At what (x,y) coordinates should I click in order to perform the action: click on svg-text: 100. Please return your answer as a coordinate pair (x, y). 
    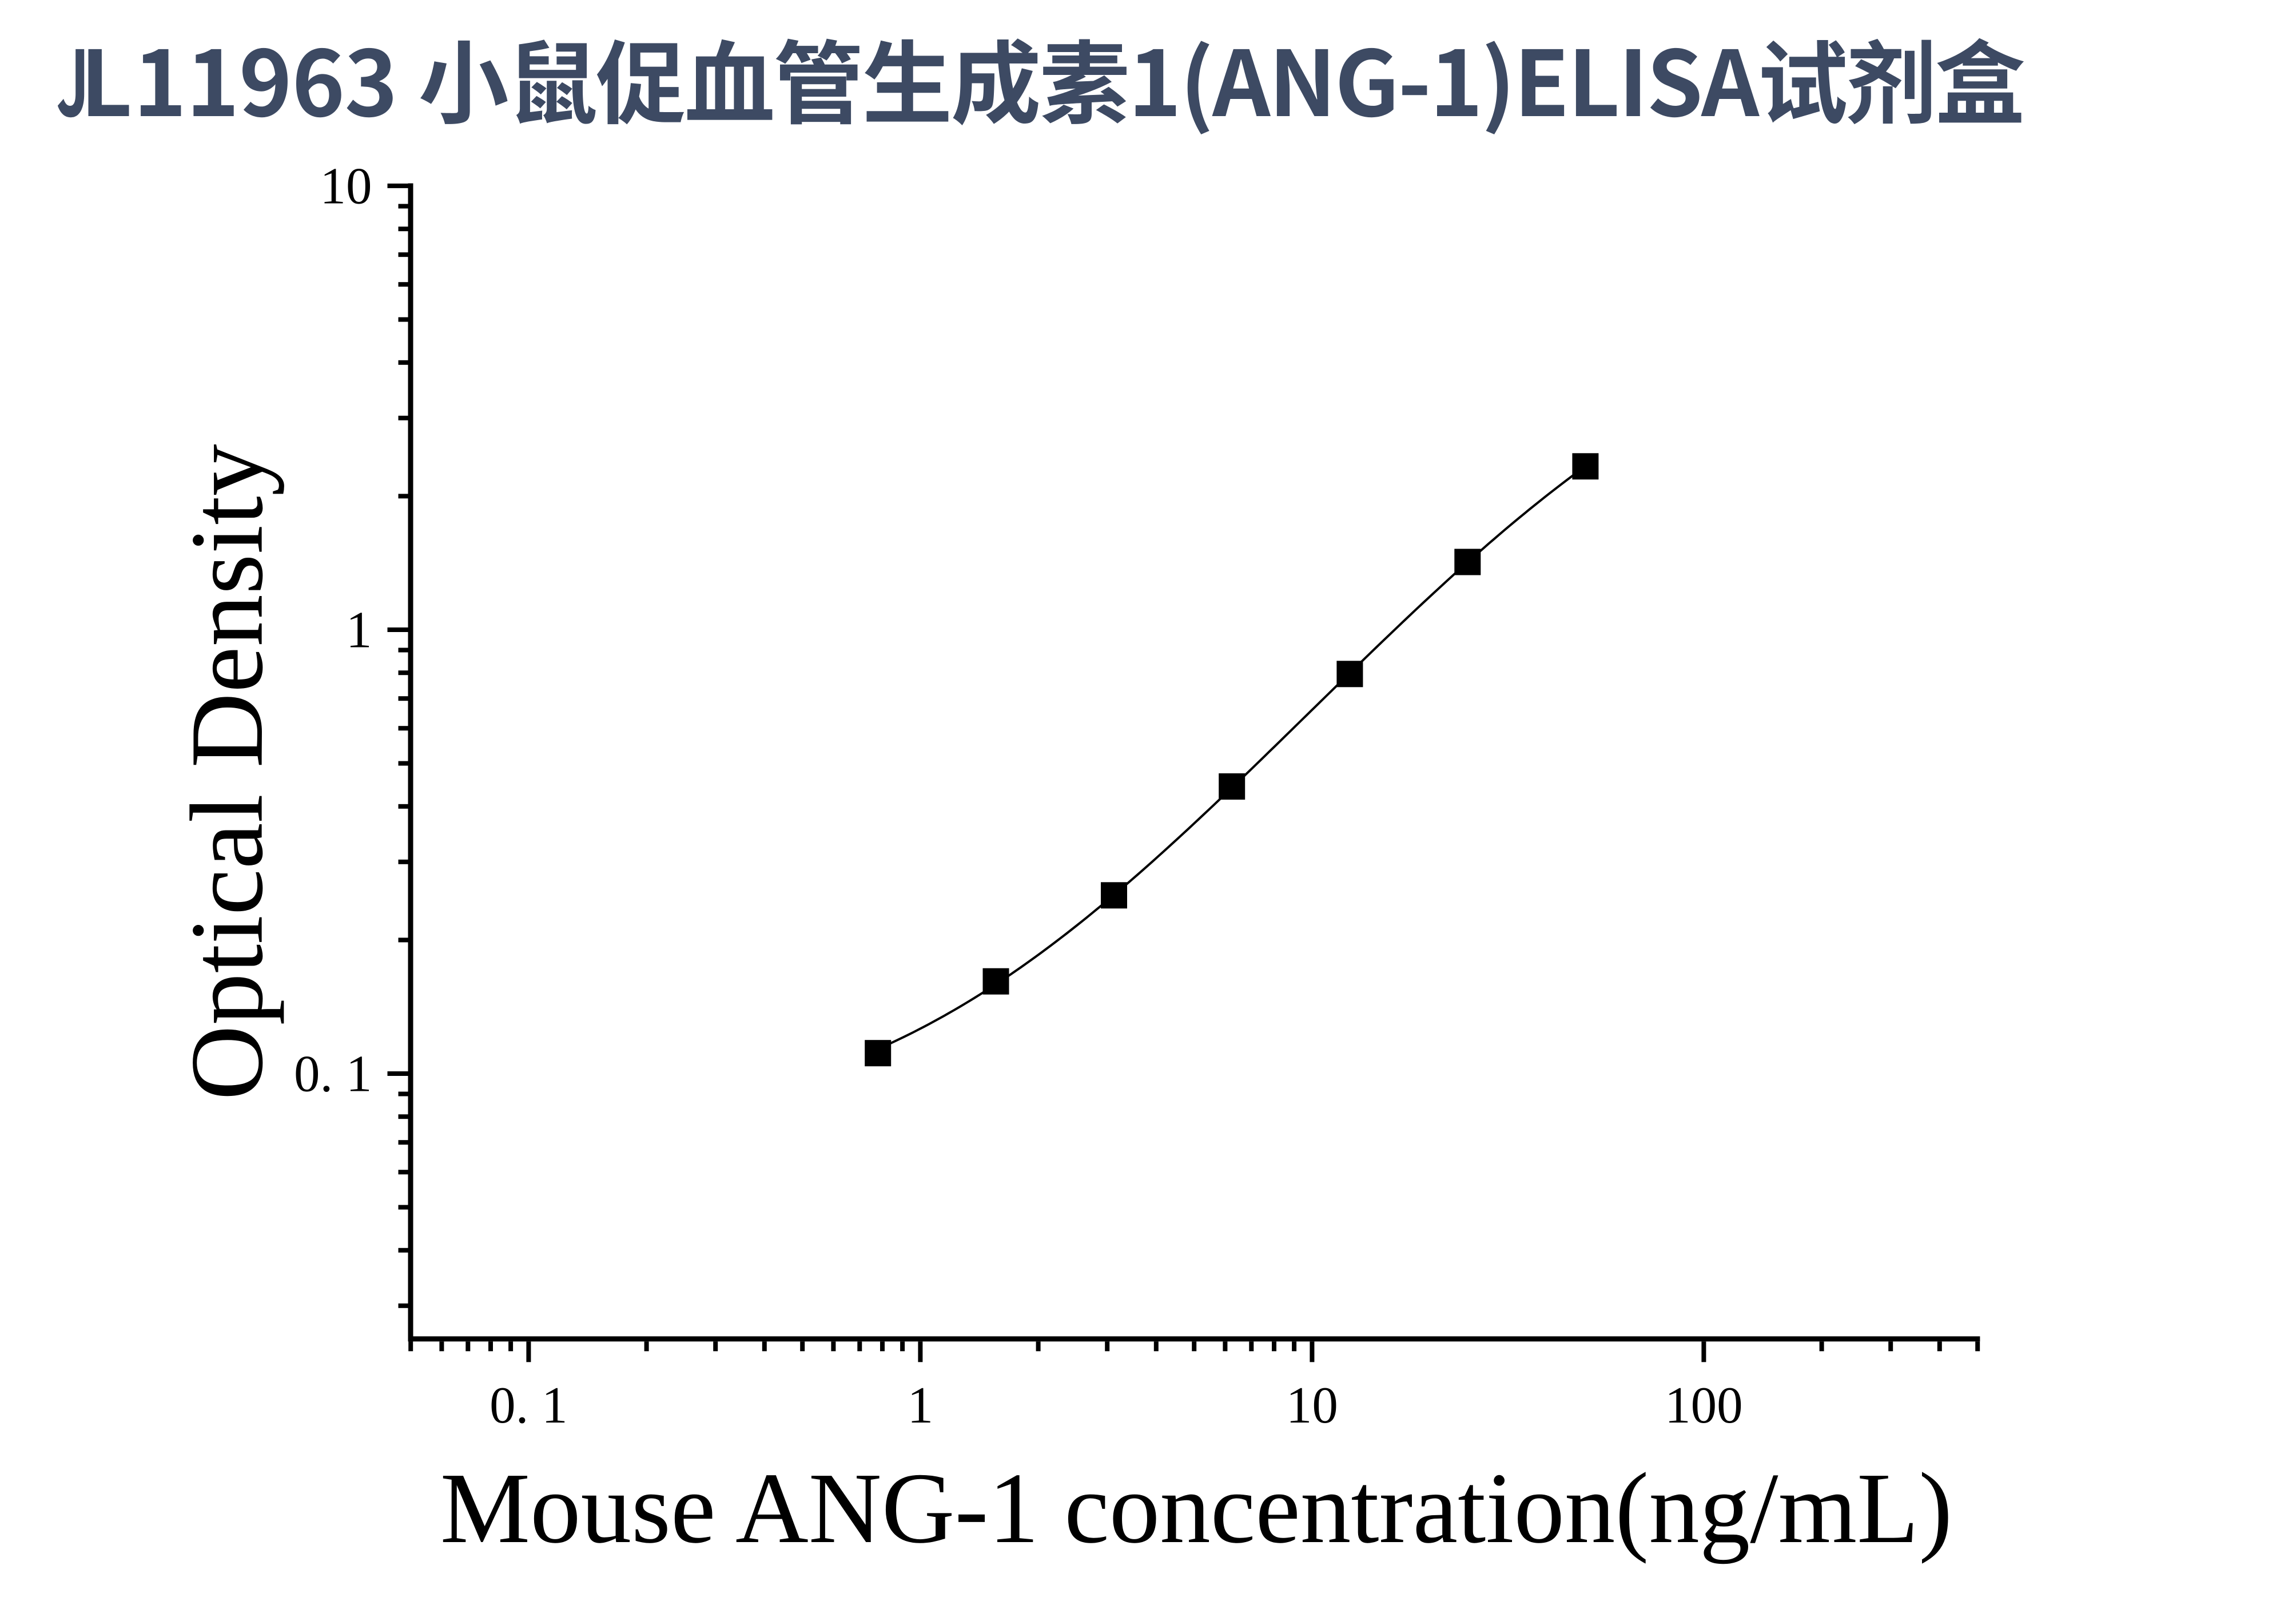
    Looking at the image, I should click on (1704, 1405).